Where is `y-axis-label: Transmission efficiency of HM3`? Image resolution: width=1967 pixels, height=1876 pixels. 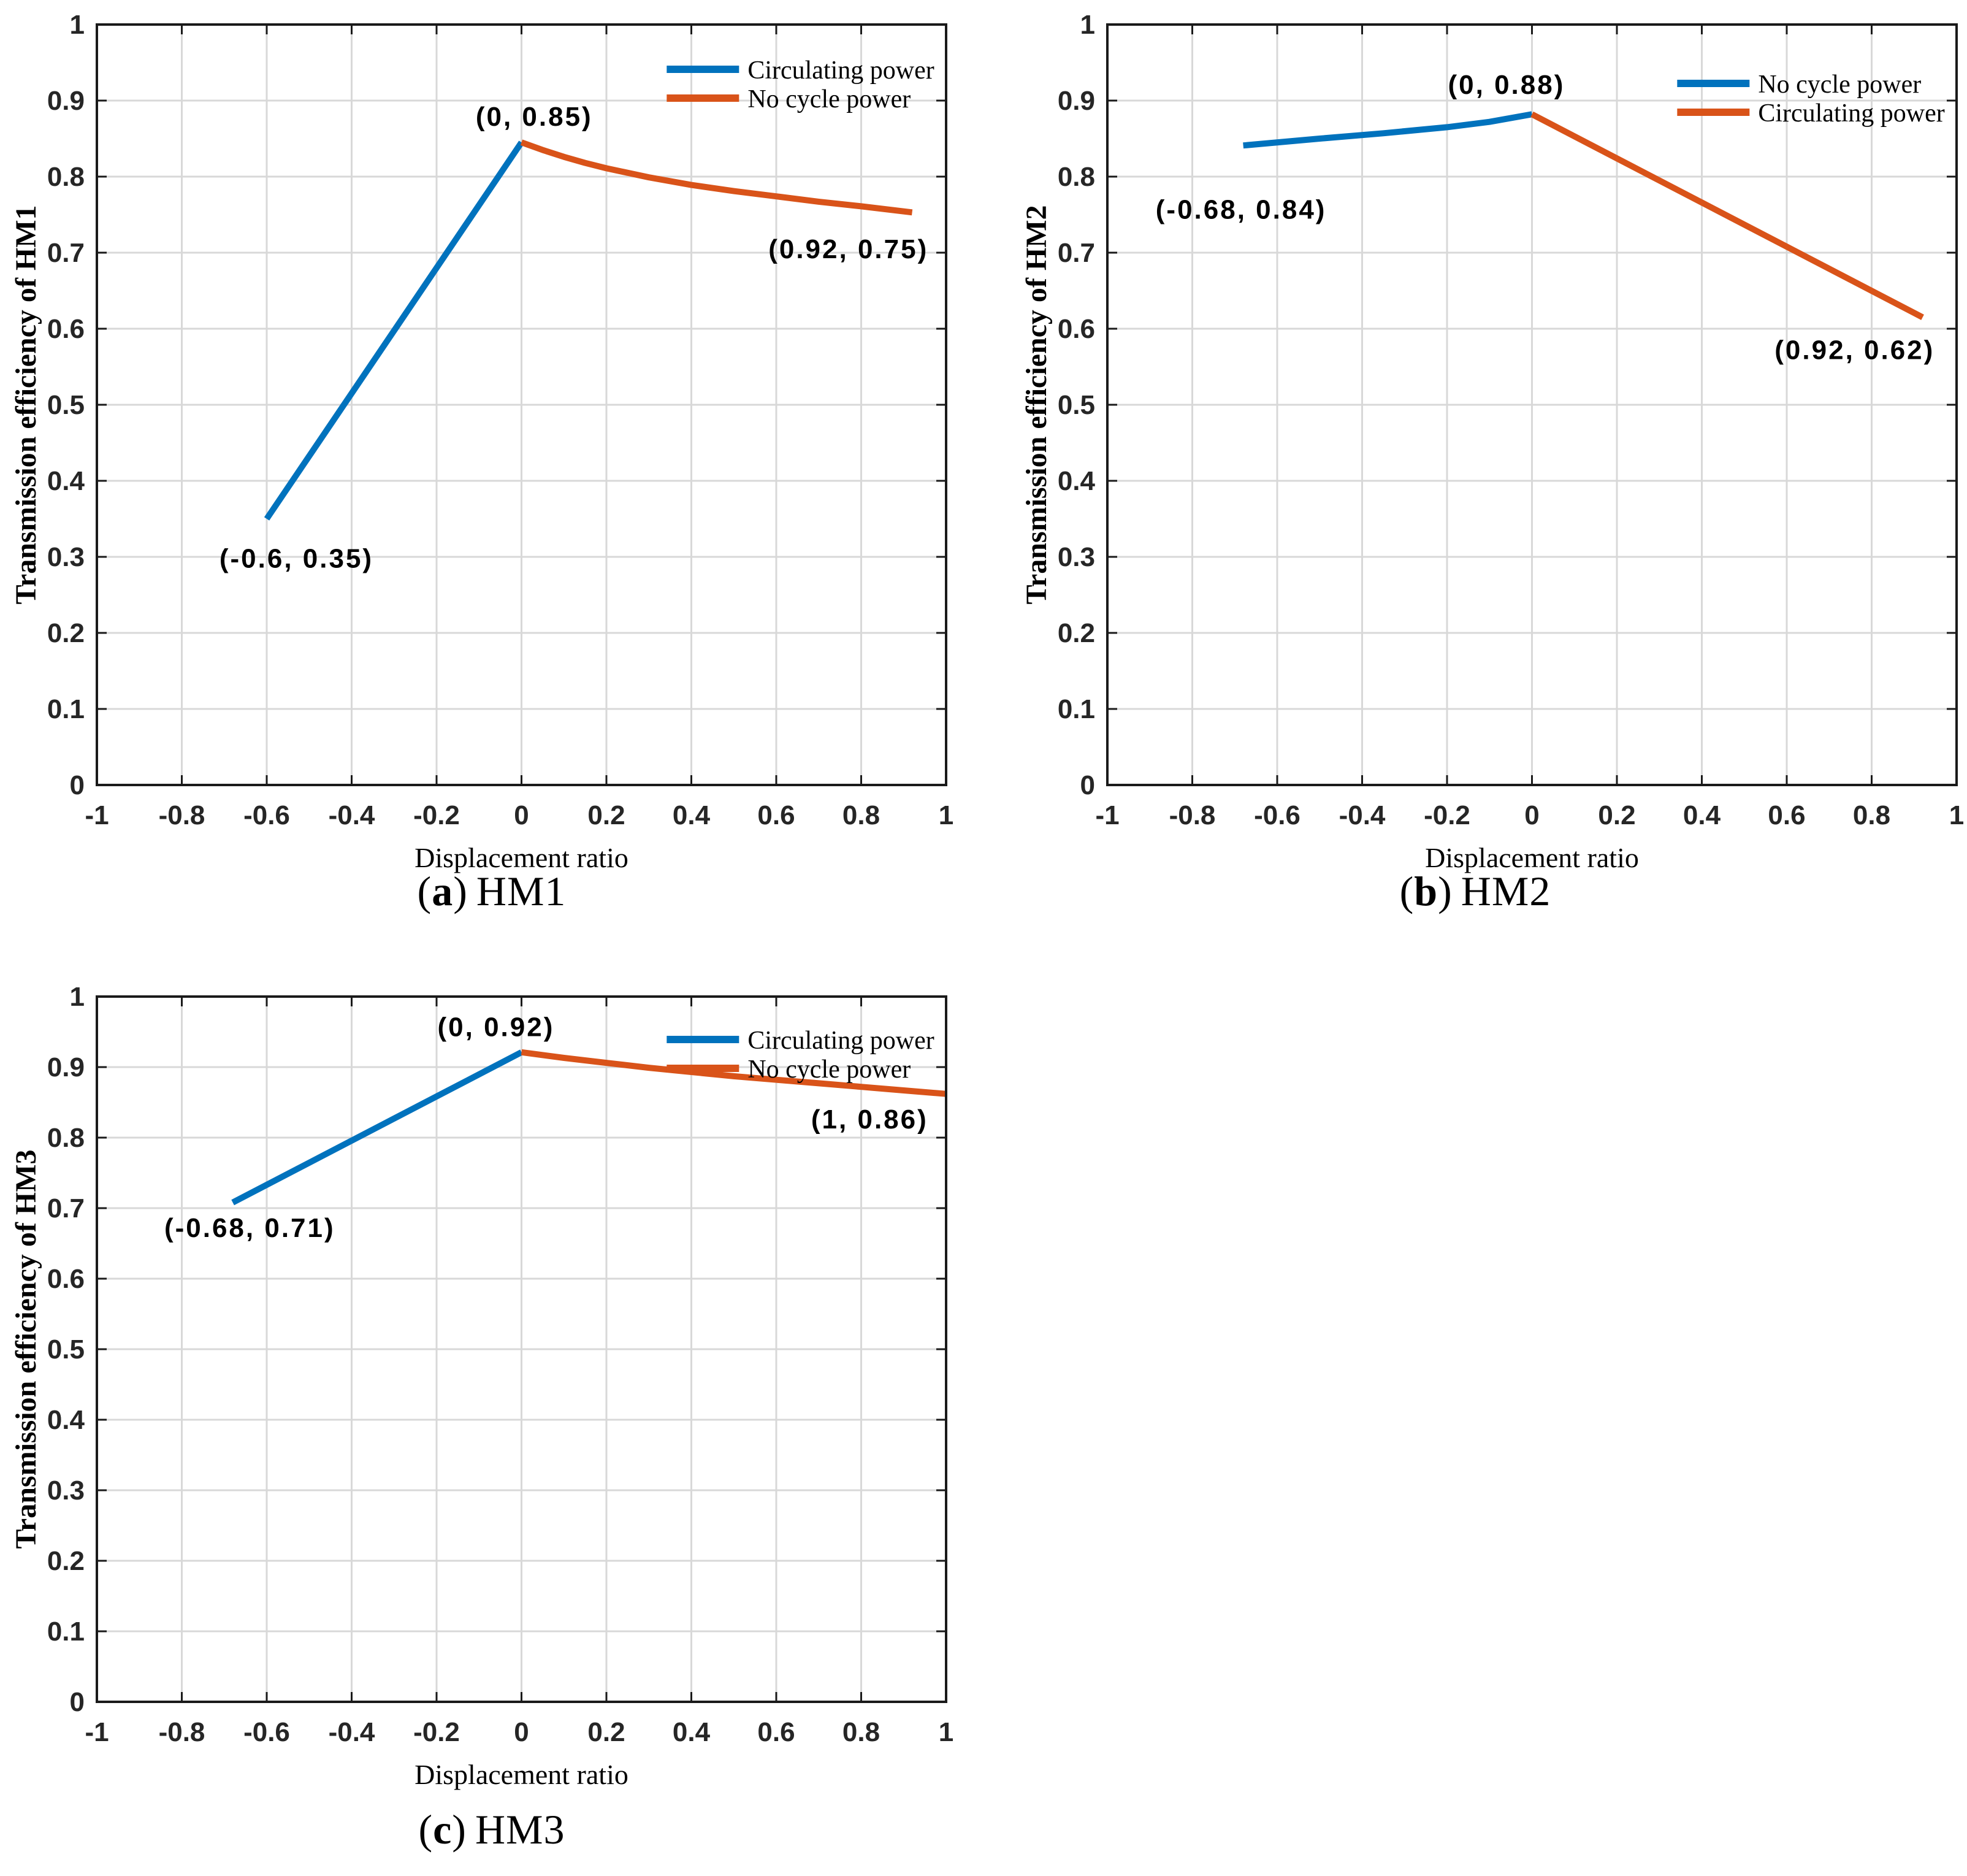
y-axis-label: Transmission efficiency of HM3 is located at coordinates (26, 1349).